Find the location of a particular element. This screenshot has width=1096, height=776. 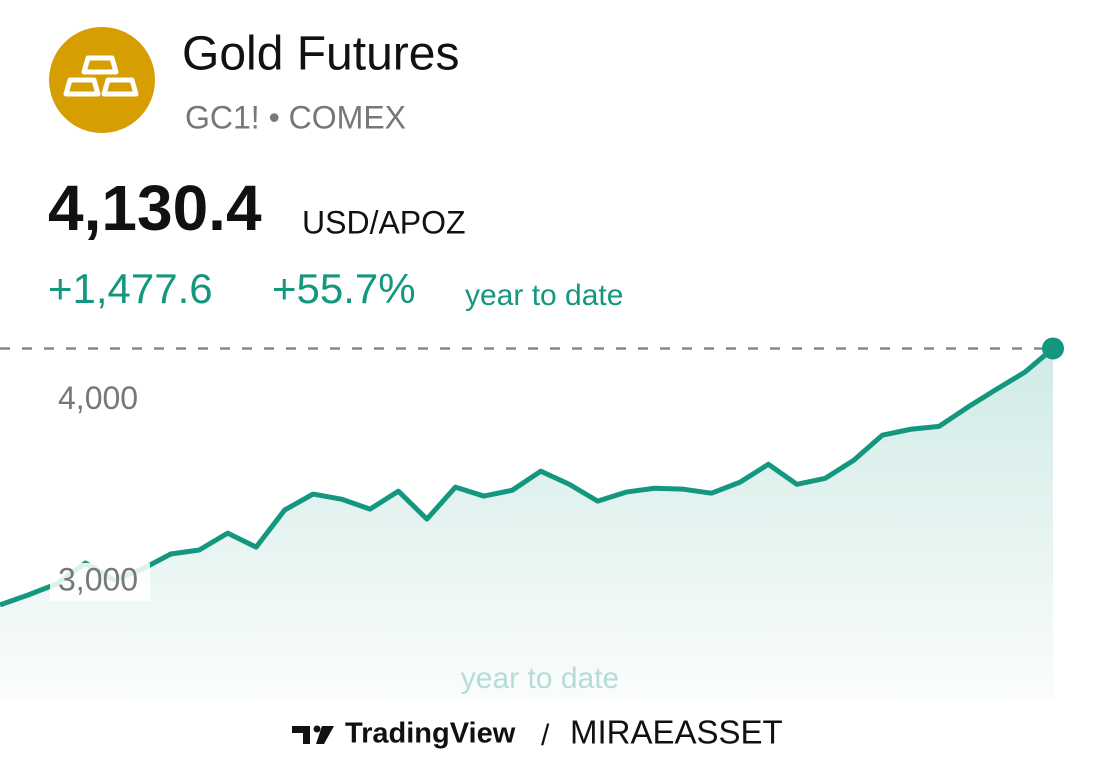

title: Gold Futures is located at coordinates (320, 54).